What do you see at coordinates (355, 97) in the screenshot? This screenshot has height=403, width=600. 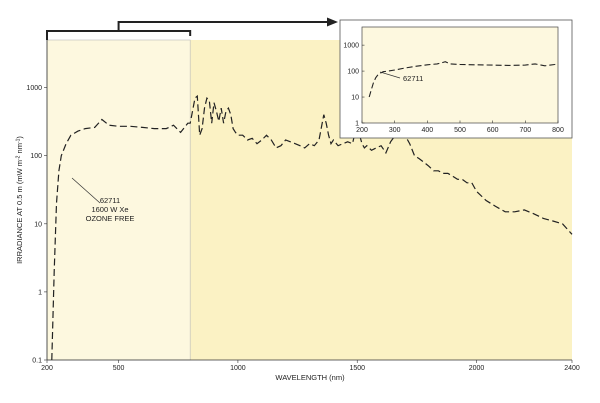 I see `inset-y-tick-label: 10` at bounding box center [355, 97].